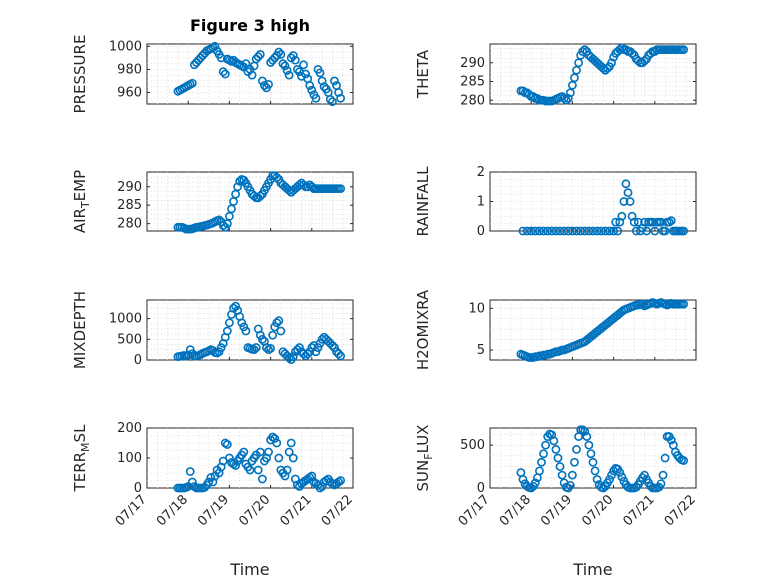  What do you see at coordinates (555, 329) in the screenshot?
I see `subplot-h2omixra: 5 10 H2OMIXRA` at bounding box center [555, 329].